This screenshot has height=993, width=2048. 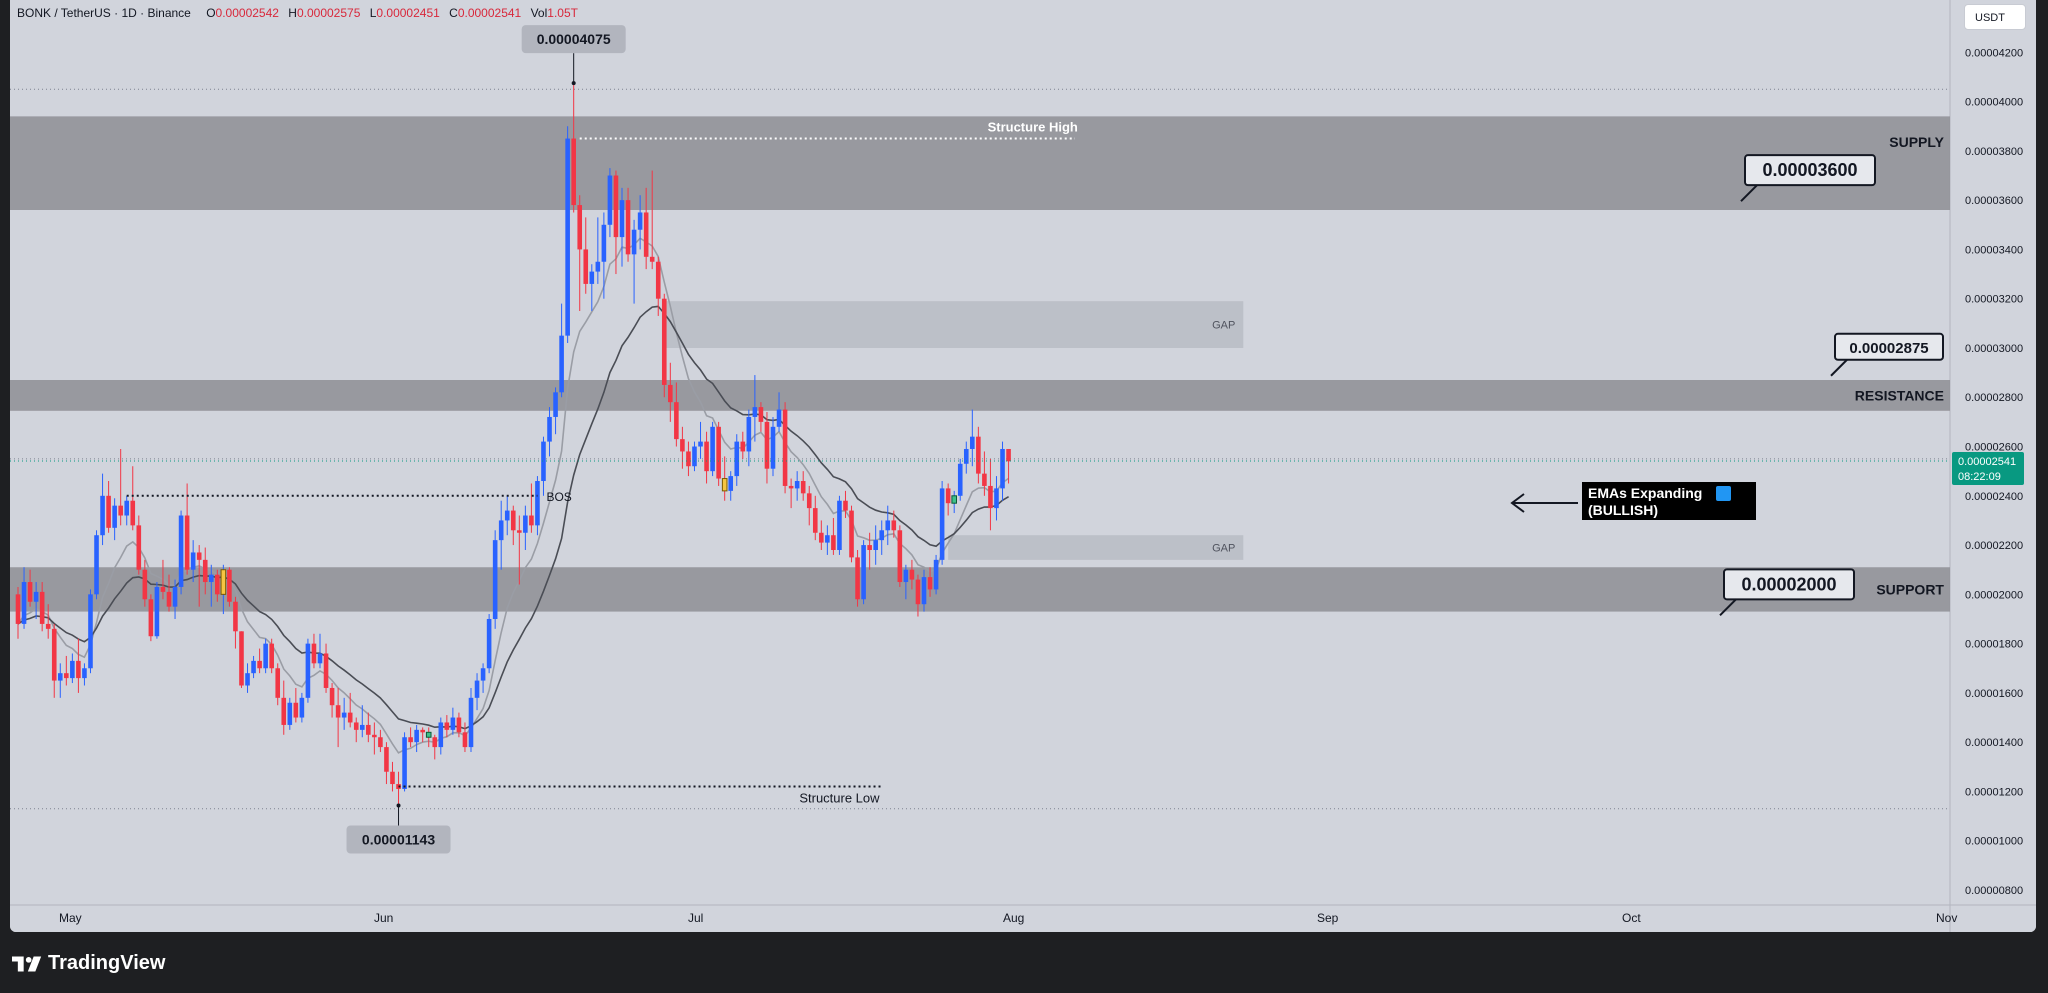 I want to click on volume-value: 1.05T, so click(x=562, y=13).